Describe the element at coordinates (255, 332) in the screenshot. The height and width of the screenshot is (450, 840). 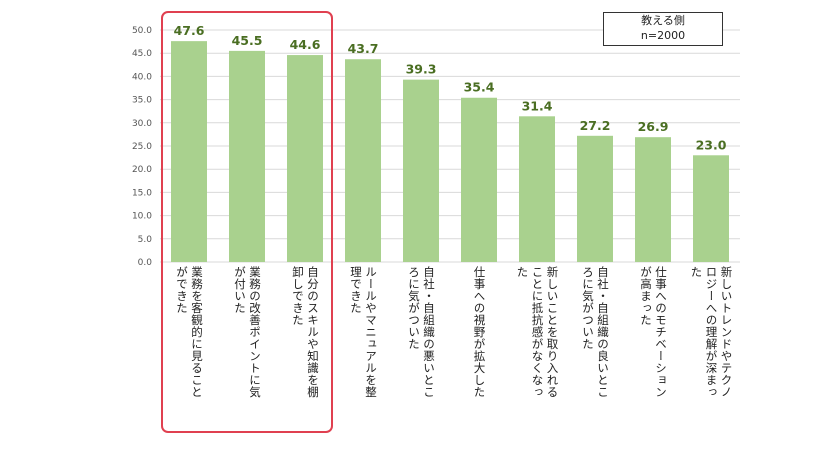
I see `category-label-line: 業務の改善ポイントに気` at that location.